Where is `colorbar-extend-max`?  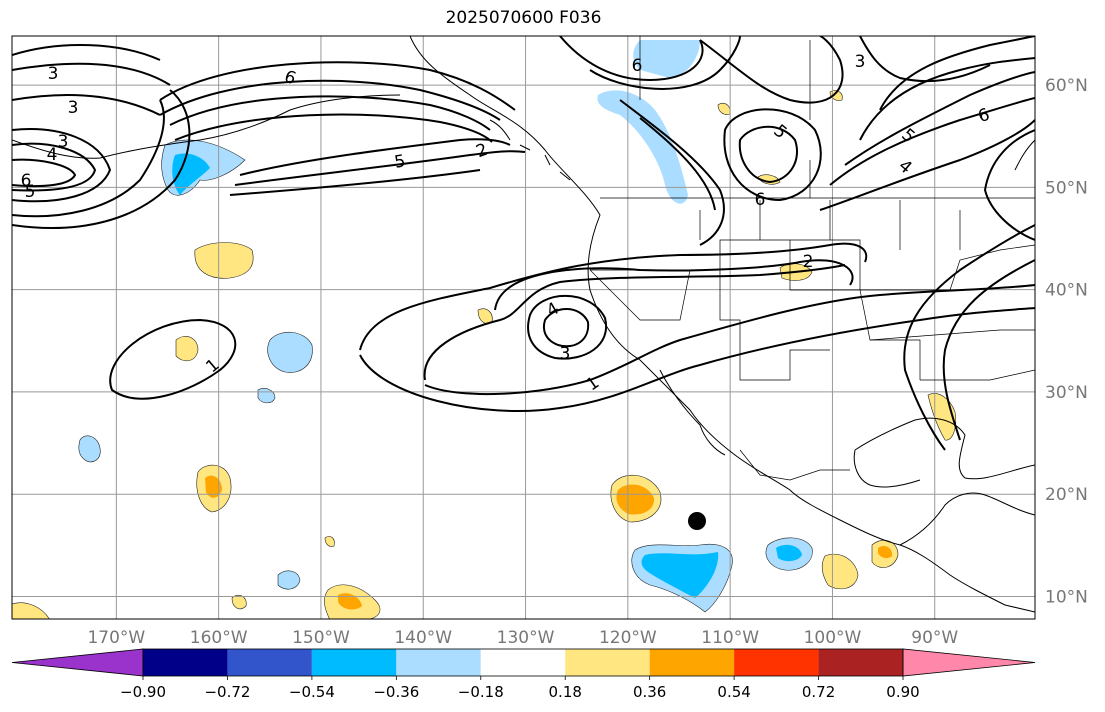 colorbar-extend-max is located at coordinates (969, 662).